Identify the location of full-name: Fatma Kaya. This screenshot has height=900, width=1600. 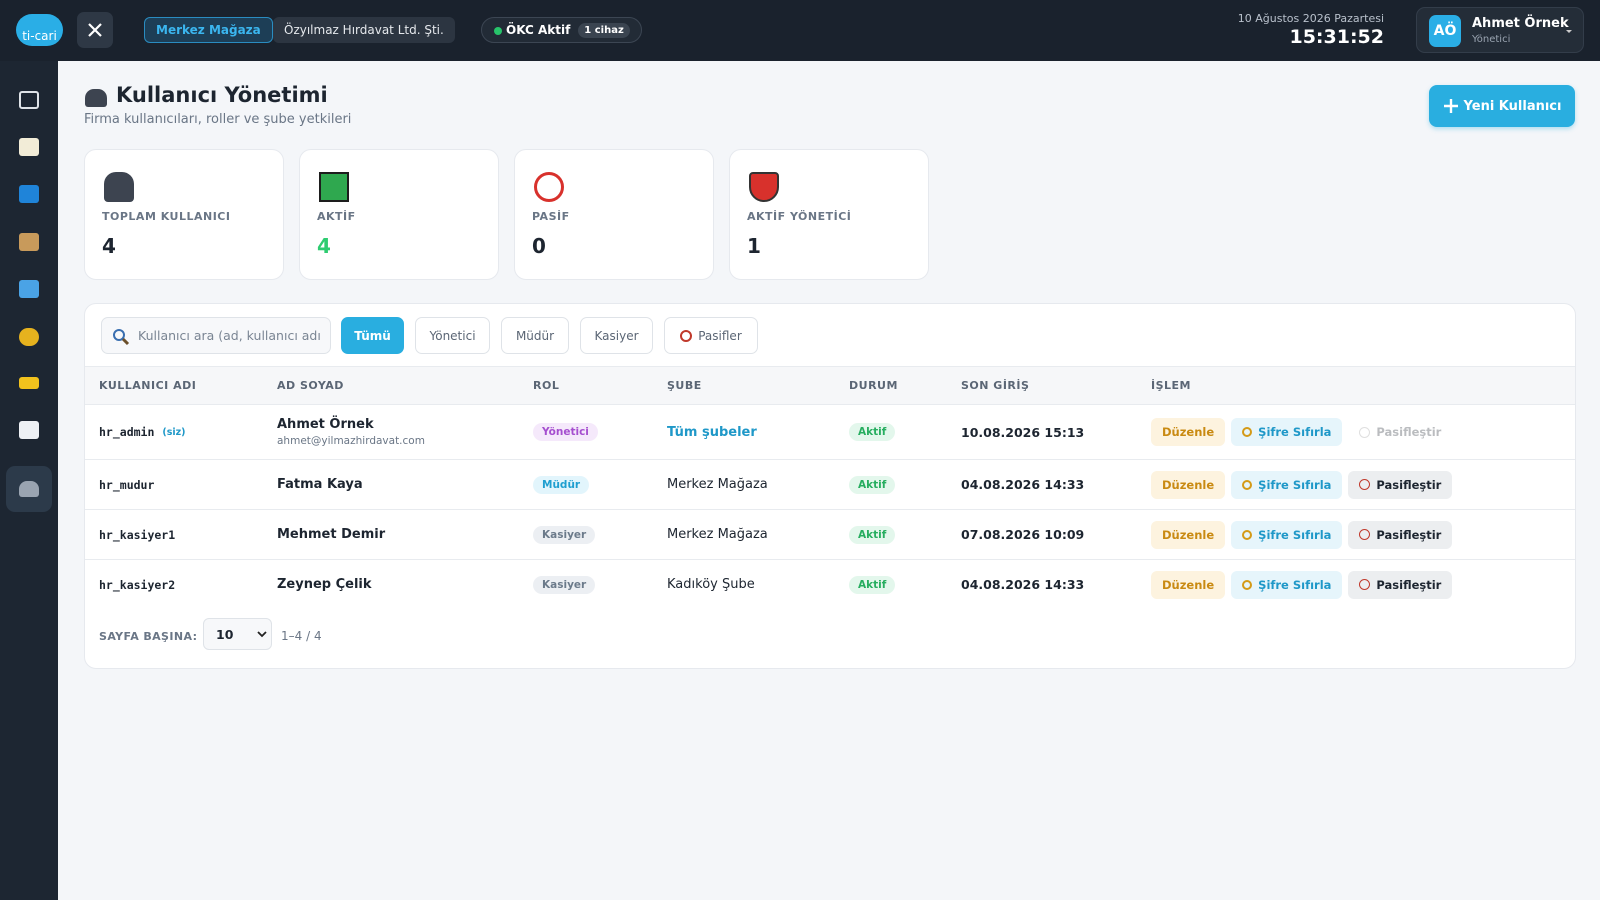
(320, 484).